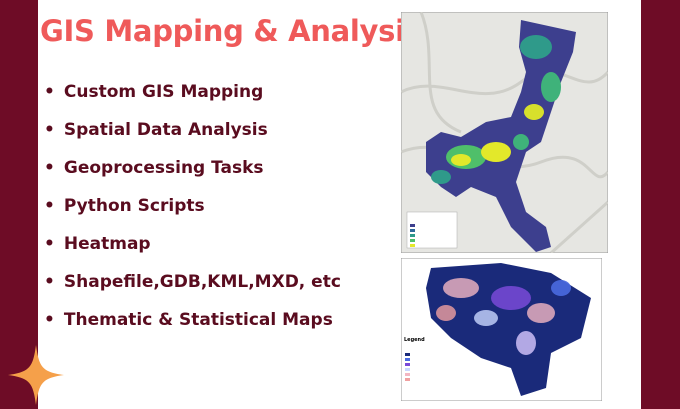 This screenshot has height=409, width=680. What do you see at coordinates (19, 204) in the screenshot?
I see `left-border` at bounding box center [19, 204].